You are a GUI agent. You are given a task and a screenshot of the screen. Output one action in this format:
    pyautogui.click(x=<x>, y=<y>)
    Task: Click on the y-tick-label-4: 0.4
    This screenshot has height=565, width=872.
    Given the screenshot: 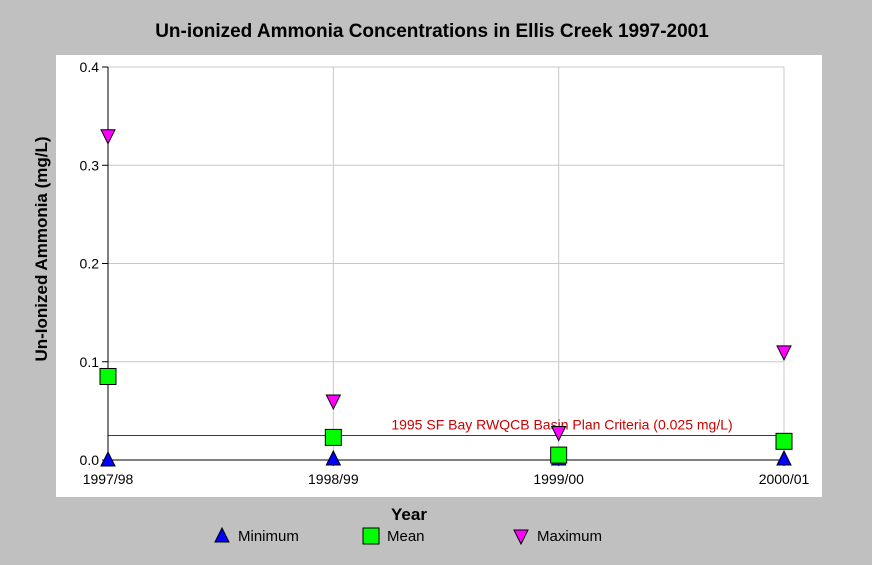 What is the action you would take?
    pyautogui.click(x=90, y=67)
    